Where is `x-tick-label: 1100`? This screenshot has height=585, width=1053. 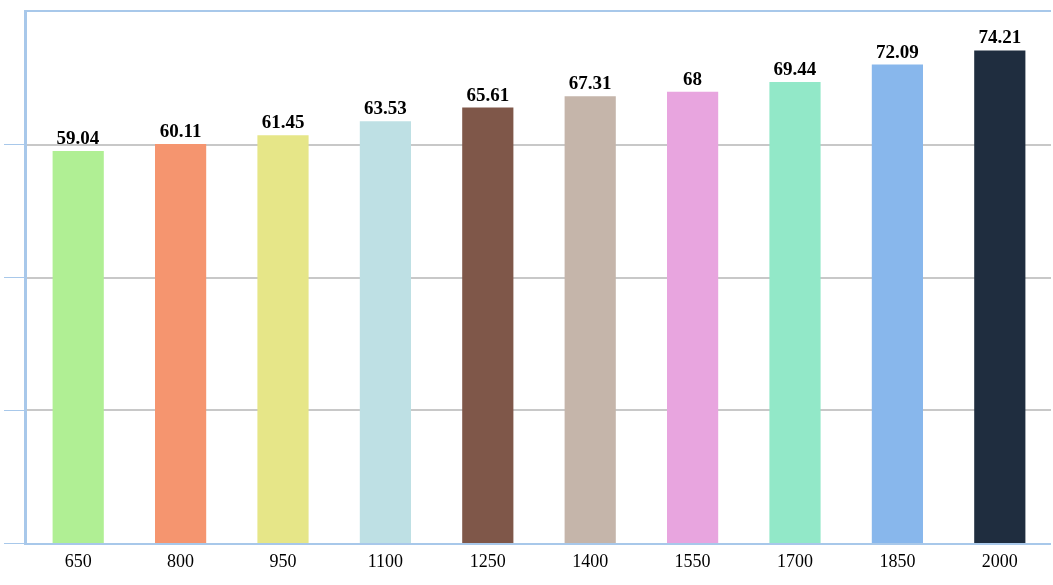
x-tick-label: 1100 is located at coordinates (385, 560).